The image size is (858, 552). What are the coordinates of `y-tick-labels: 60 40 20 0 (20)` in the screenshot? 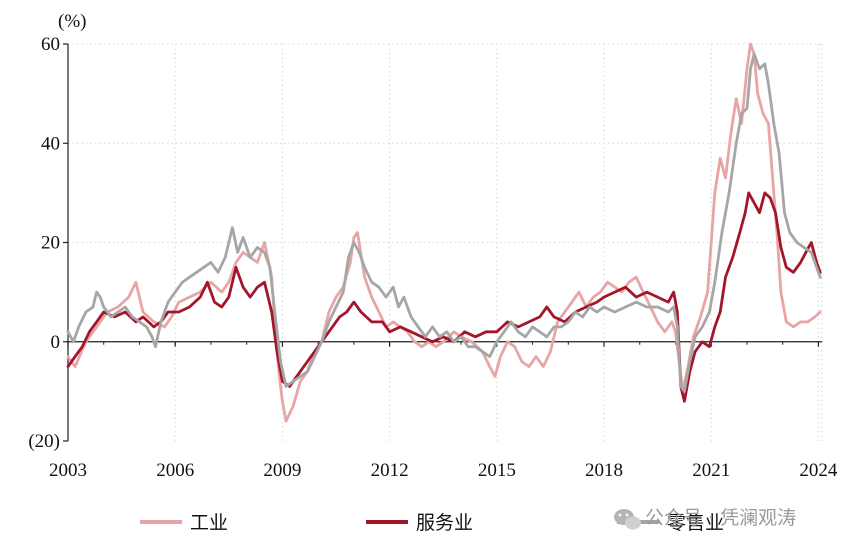 It's located at (44, 243).